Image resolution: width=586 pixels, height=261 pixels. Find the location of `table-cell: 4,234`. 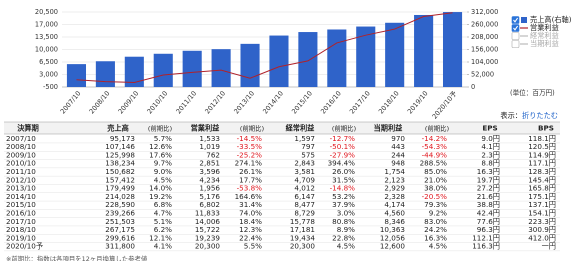

table-cell: 4,234 is located at coordinates (209, 179).